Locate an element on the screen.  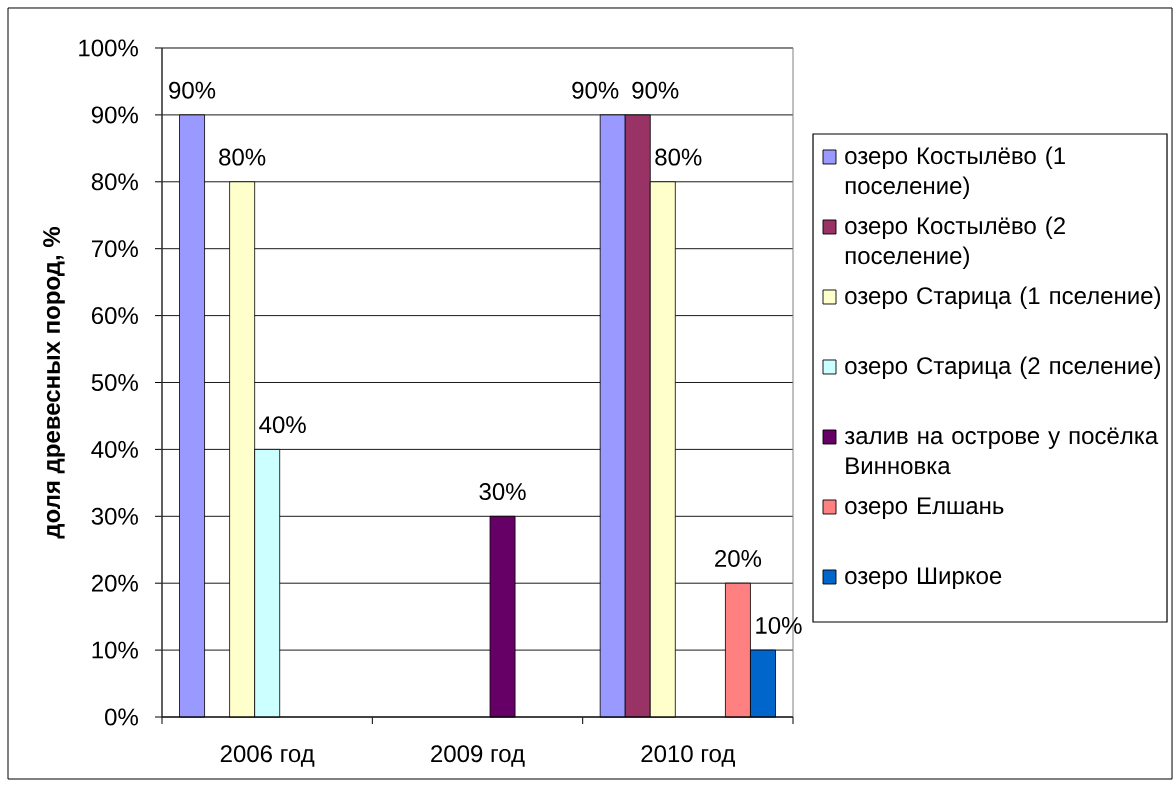
data-label: 40% is located at coordinates (282, 425).